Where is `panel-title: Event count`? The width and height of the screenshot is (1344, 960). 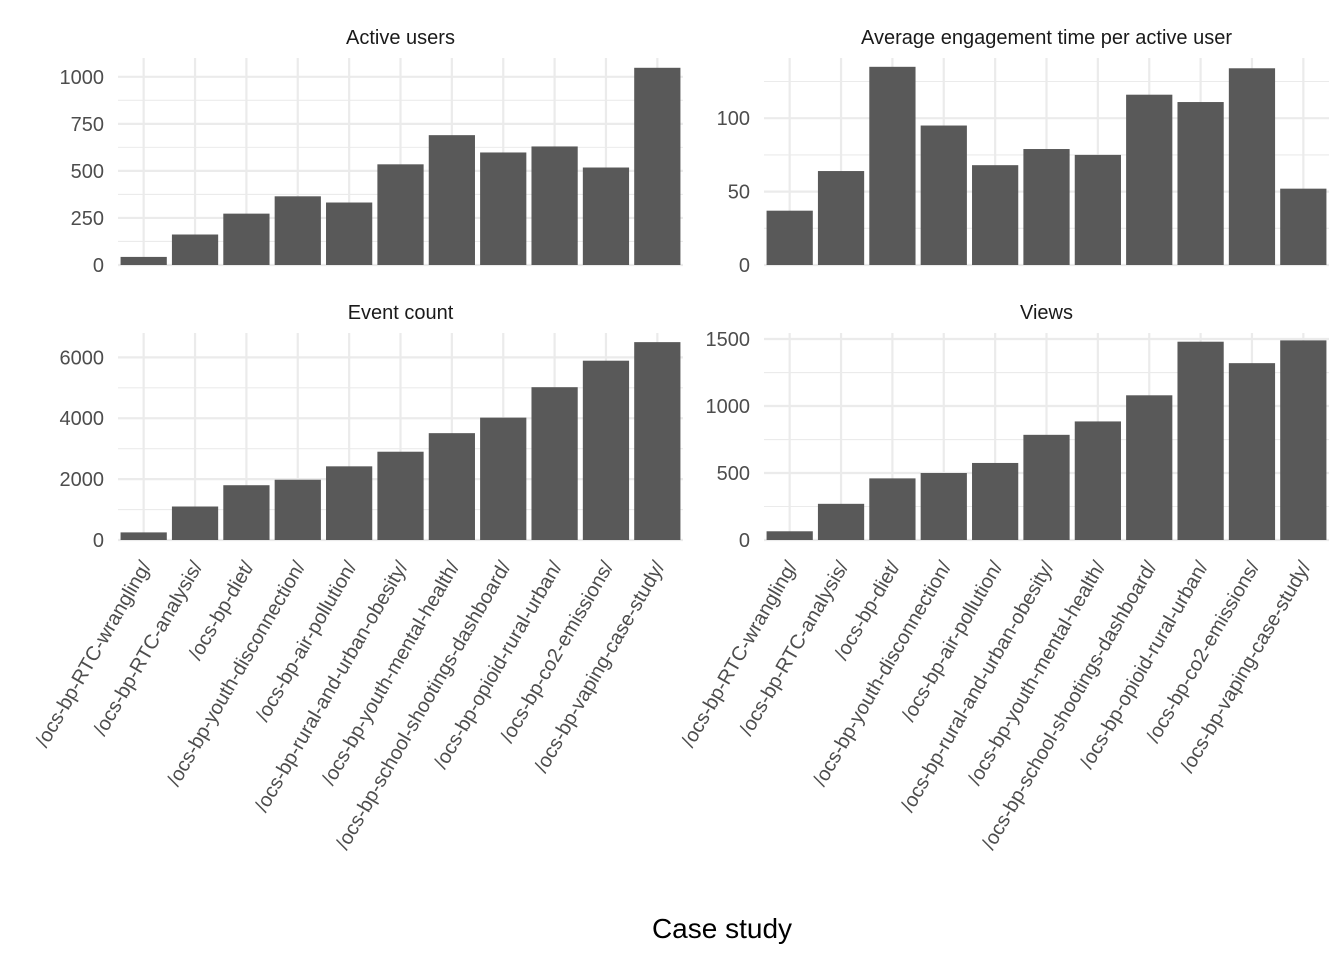
panel-title: Event count is located at coordinates (401, 313).